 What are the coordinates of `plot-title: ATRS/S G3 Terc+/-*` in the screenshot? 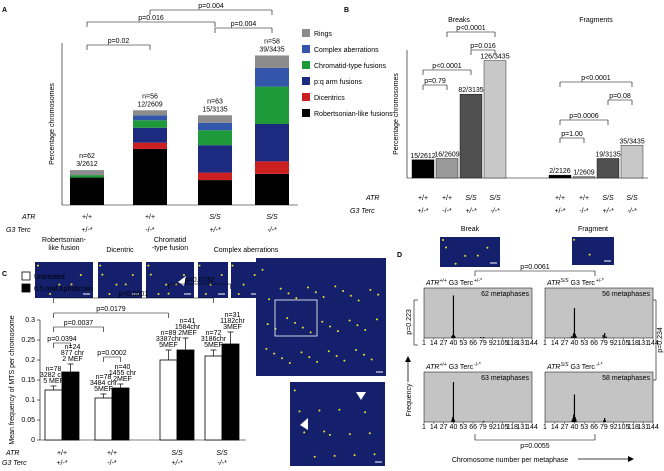 It's located at (575, 282).